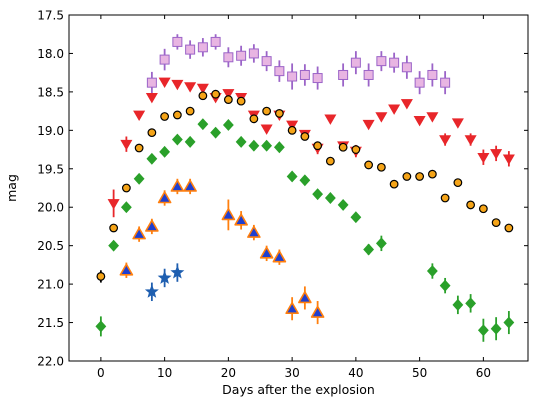 The image size is (537, 406). I want to click on y-tick-label: 20.5, so click(50, 246).